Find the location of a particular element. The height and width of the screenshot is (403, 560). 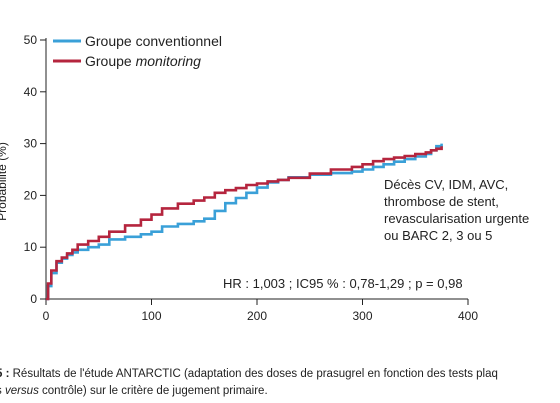

y-axis-label: Probabilité (%) is located at coordinates (4, 181).